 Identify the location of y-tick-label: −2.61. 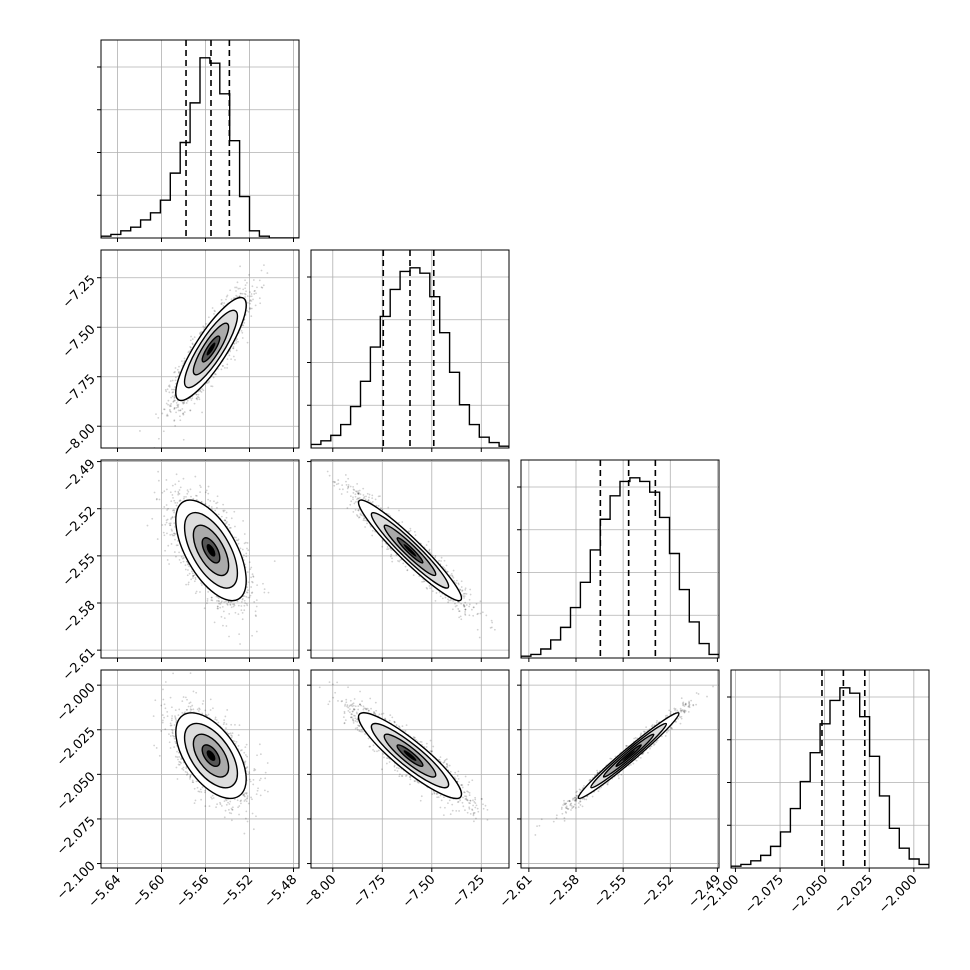
(79, 664).